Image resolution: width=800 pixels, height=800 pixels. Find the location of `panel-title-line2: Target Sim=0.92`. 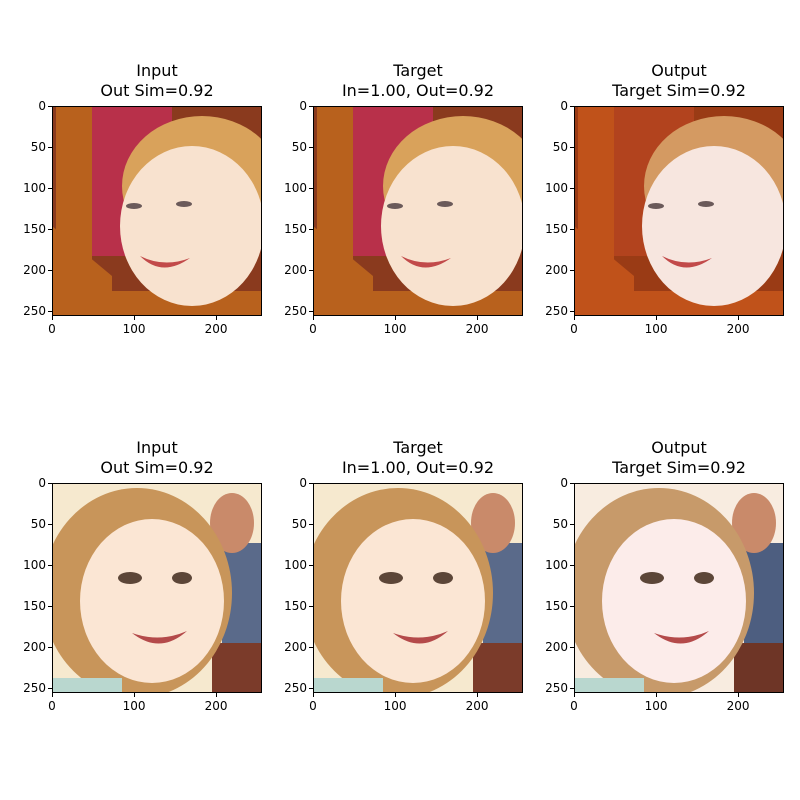

panel-title-line2: Target Sim=0.92 is located at coordinates (679, 467).